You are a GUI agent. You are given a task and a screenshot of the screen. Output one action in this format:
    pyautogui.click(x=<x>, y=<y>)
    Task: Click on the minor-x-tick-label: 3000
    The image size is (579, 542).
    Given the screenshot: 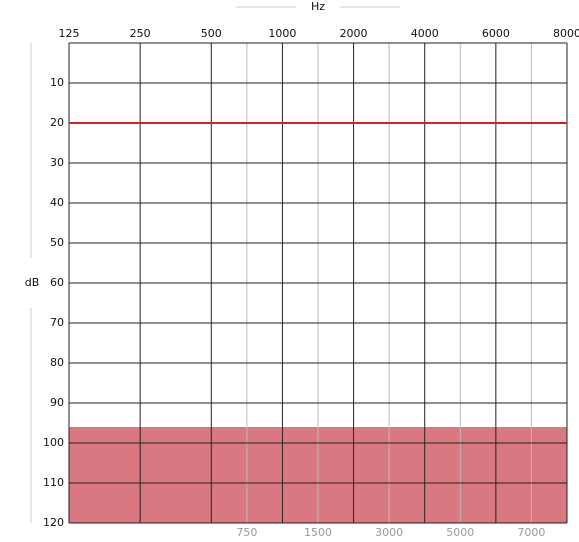 What is the action you would take?
    pyautogui.click(x=389, y=532)
    